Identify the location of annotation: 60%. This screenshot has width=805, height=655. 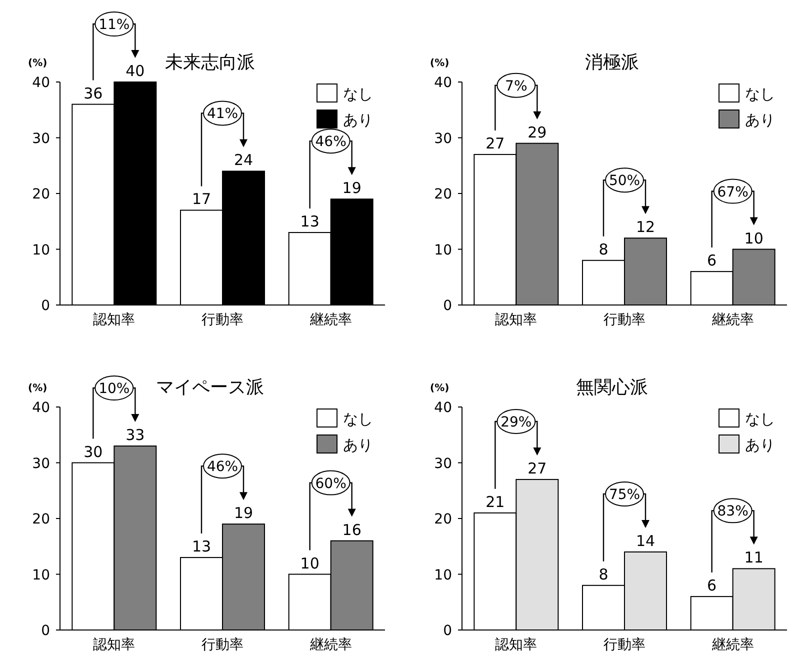
(330, 484).